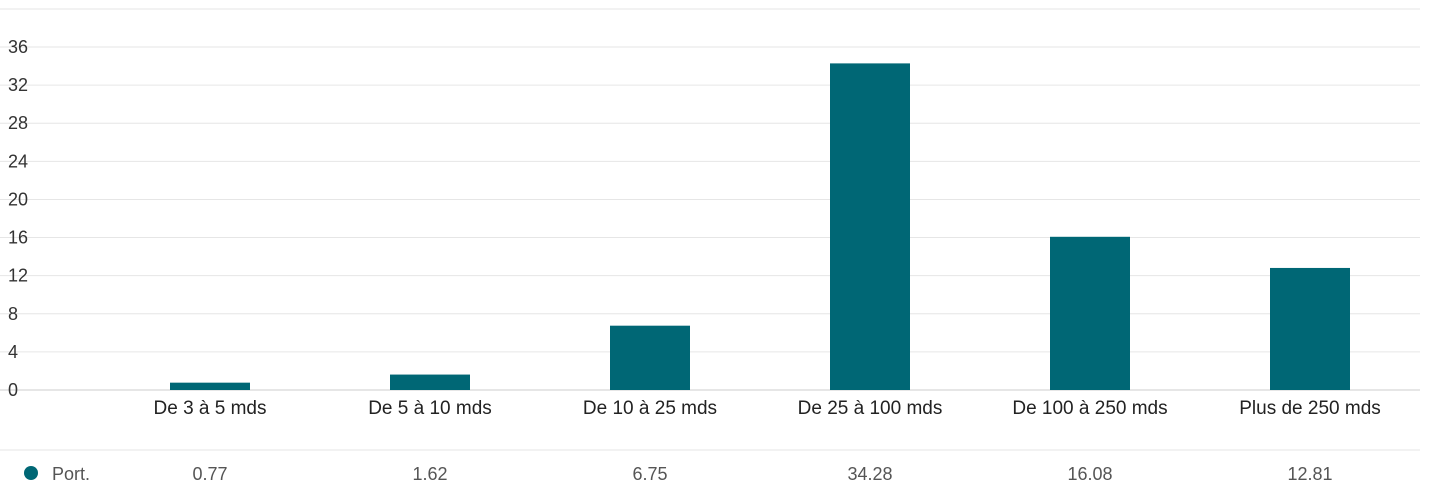  Describe the element at coordinates (429, 474) in the screenshot. I see `table-value: 1.62` at that location.